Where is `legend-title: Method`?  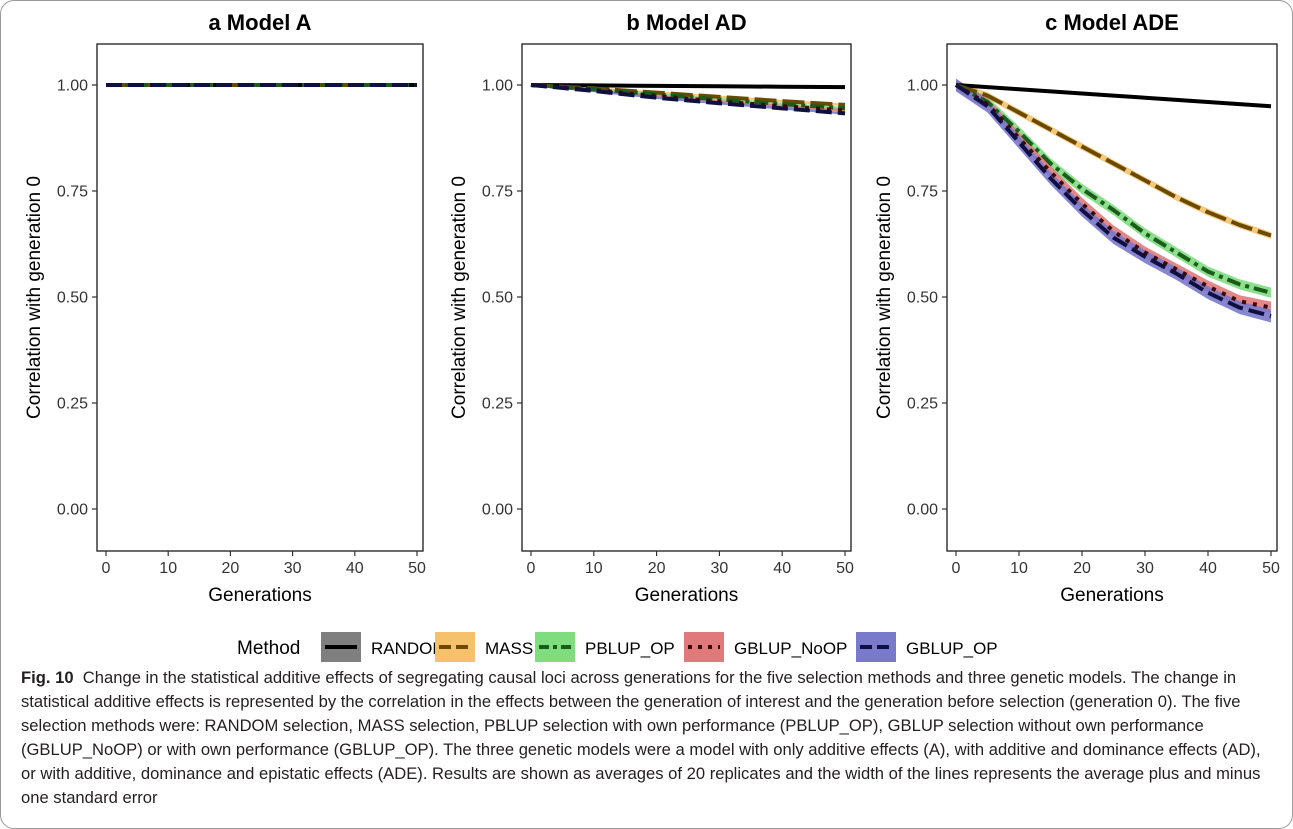
legend-title: Method is located at coordinates (268, 648).